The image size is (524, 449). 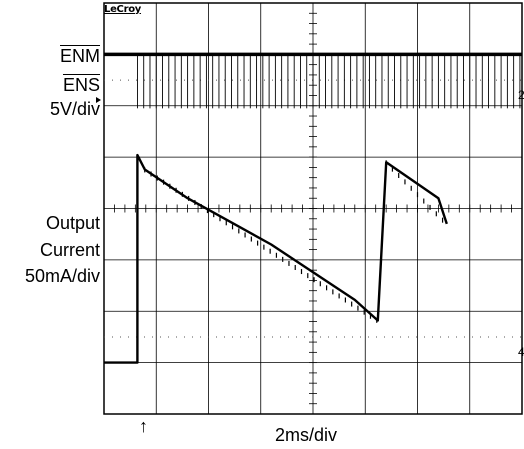 I want to click on ch1-offset-marker, so click(x=98, y=100).